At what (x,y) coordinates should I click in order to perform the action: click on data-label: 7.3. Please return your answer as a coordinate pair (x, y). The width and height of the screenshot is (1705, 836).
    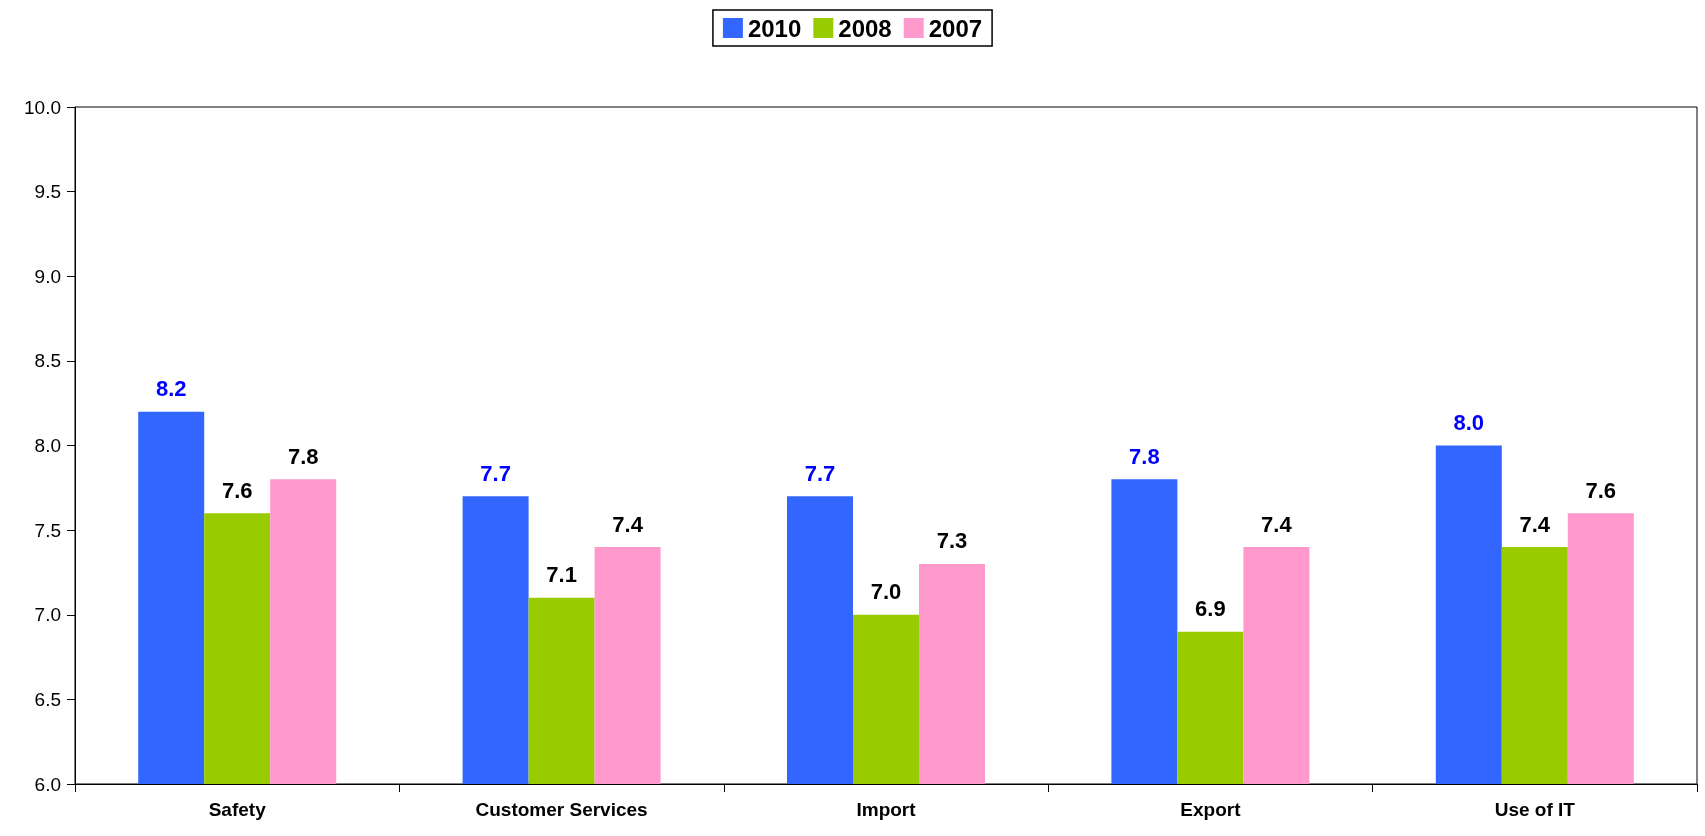
    Looking at the image, I should click on (952, 541).